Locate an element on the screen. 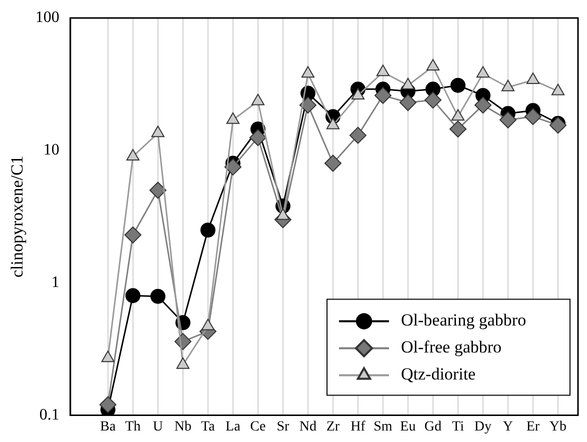  x-tick-label: Ce is located at coordinates (258, 426).